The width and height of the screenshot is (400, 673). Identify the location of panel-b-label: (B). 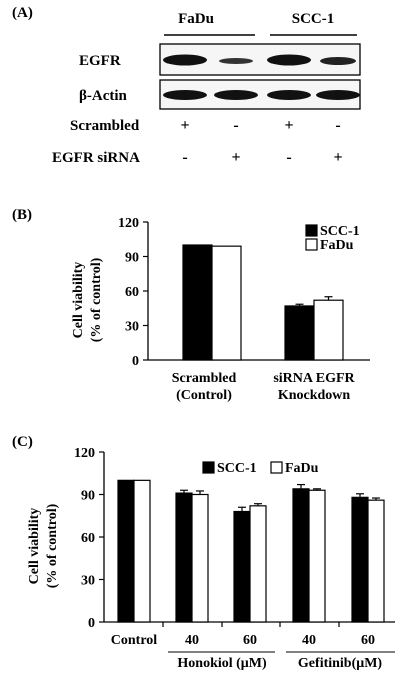
(22, 215).